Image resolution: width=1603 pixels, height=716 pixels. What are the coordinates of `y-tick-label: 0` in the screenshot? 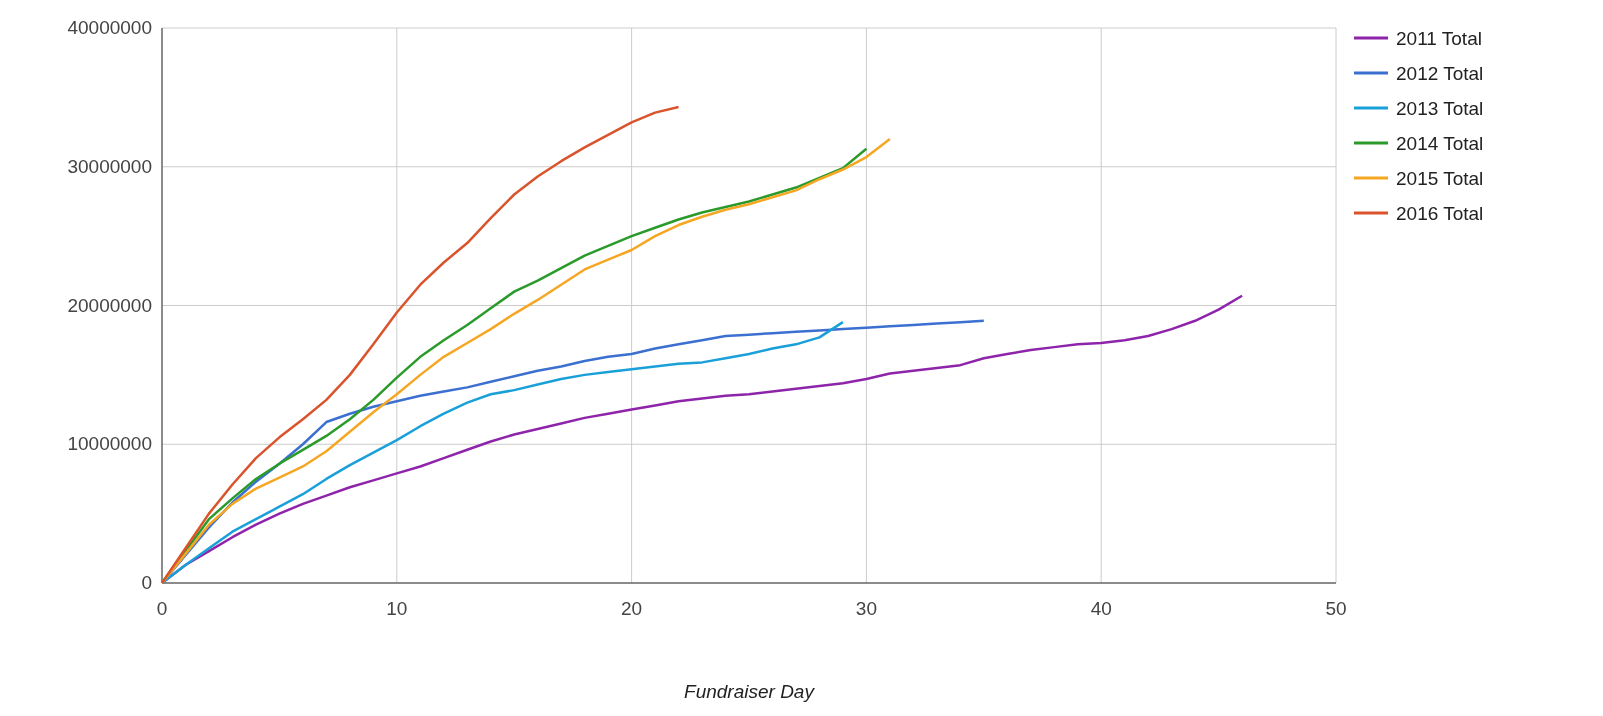 It's located at (146, 582).